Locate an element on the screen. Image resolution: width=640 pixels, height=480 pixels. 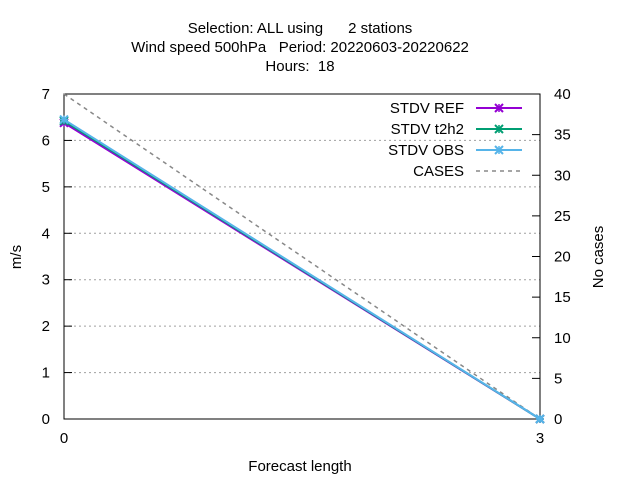
legend-label: STDV t2h2 is located at coordinates (427, 129).